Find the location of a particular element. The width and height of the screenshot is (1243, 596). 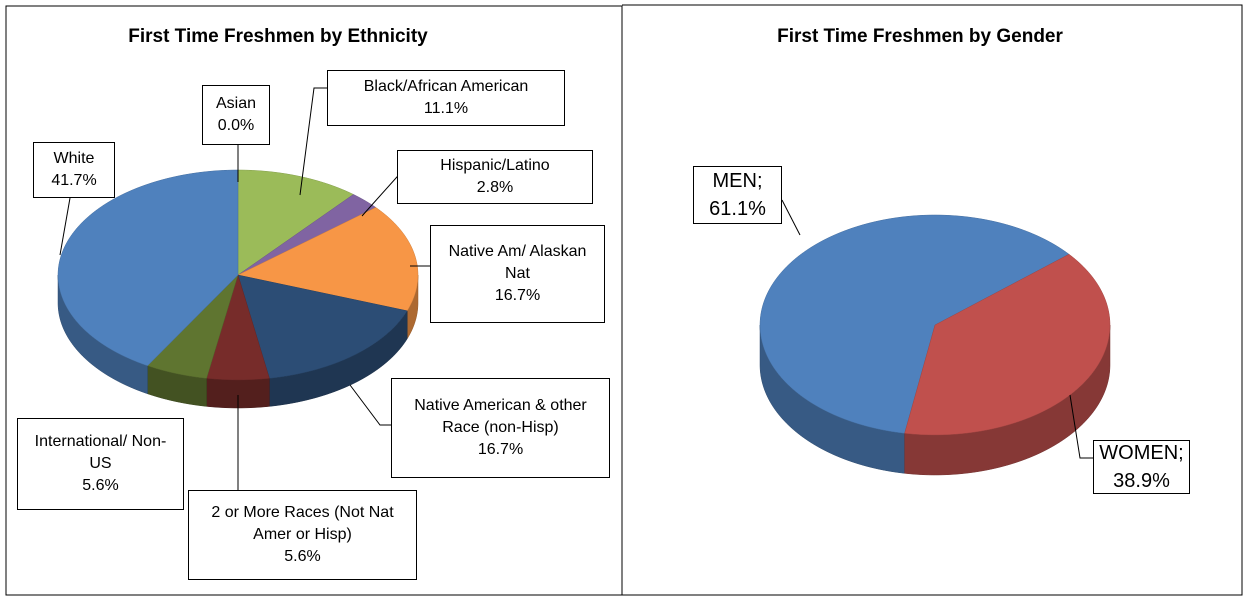

label-category: 2 or More Races (Not Nat Amer or Hisp) is located at coordinates (302, 523).